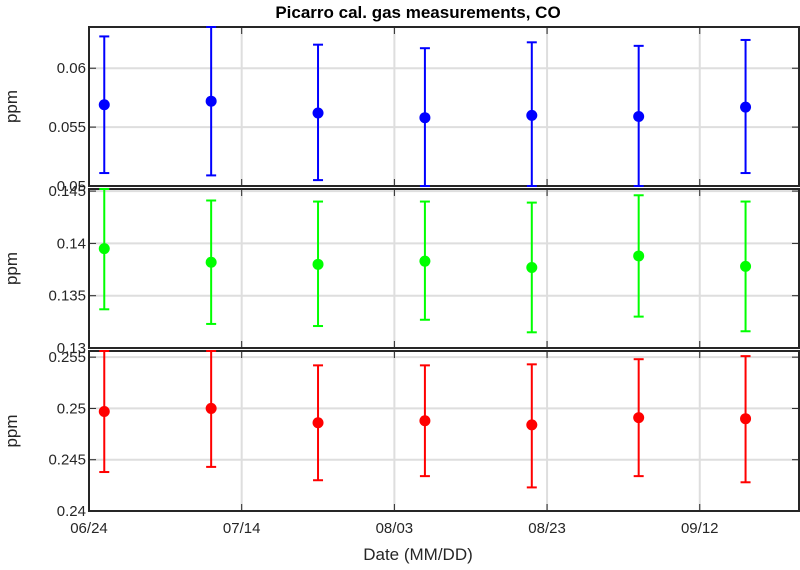  Describe the element at coordinates (71, 348) in the screenshot. I see `y-tick-label: 0.13` at that location.